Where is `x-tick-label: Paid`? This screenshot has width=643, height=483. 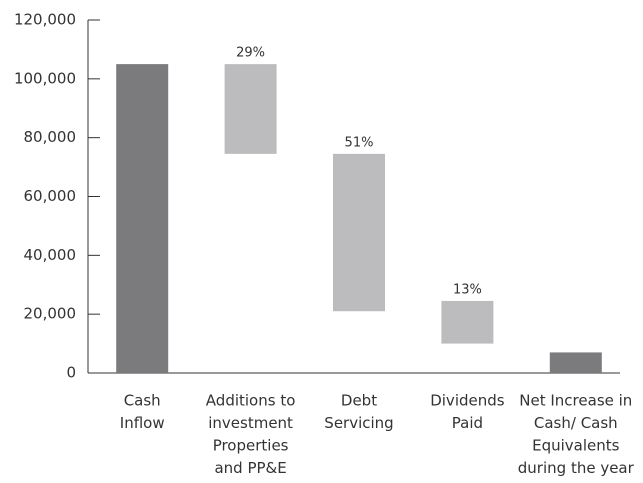
x-tick-label: Paid is located at coordinates (467, 423).